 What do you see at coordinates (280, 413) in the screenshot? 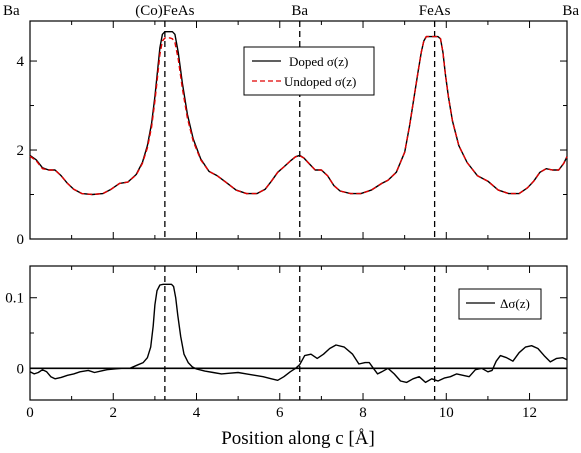
I see `bottom-x-tick-label: 6` at bounding box center [280, 413].